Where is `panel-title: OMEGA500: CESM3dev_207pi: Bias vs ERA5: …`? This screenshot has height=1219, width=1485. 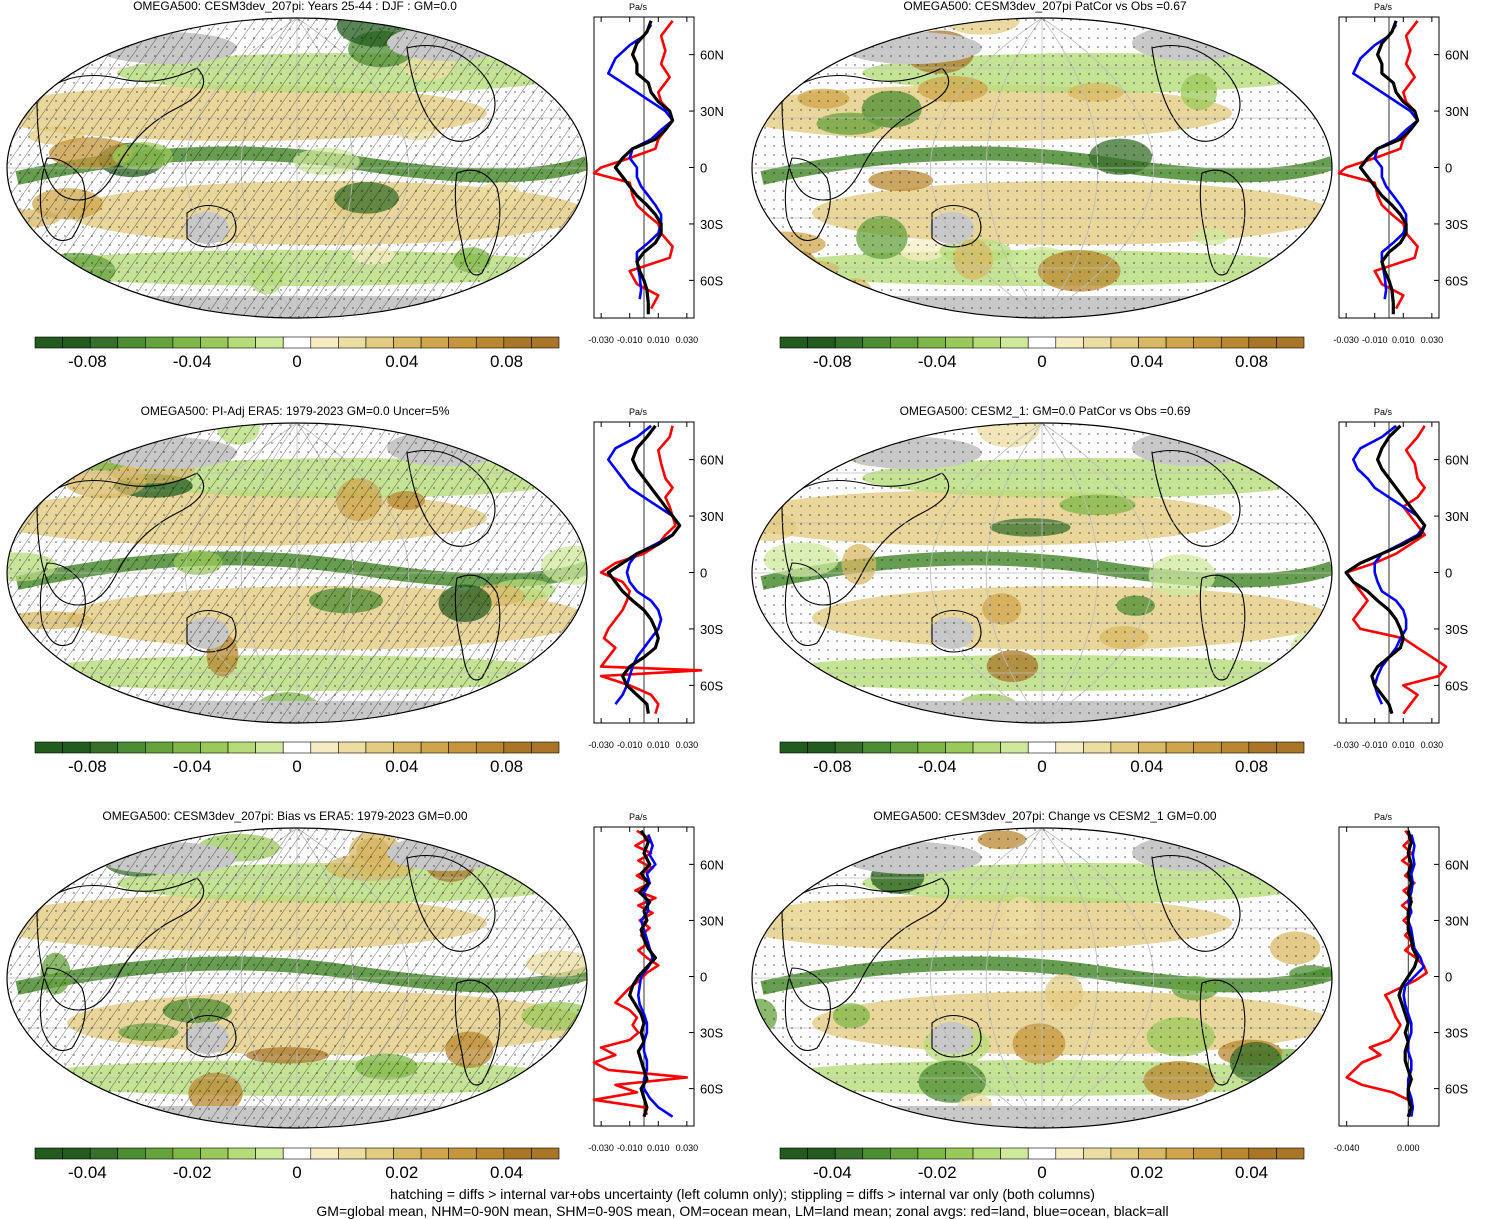 panel-title: OMEGA500: CESM3dev_207pi: Bias vs ERA5: … is located at coordinates (285, 816).